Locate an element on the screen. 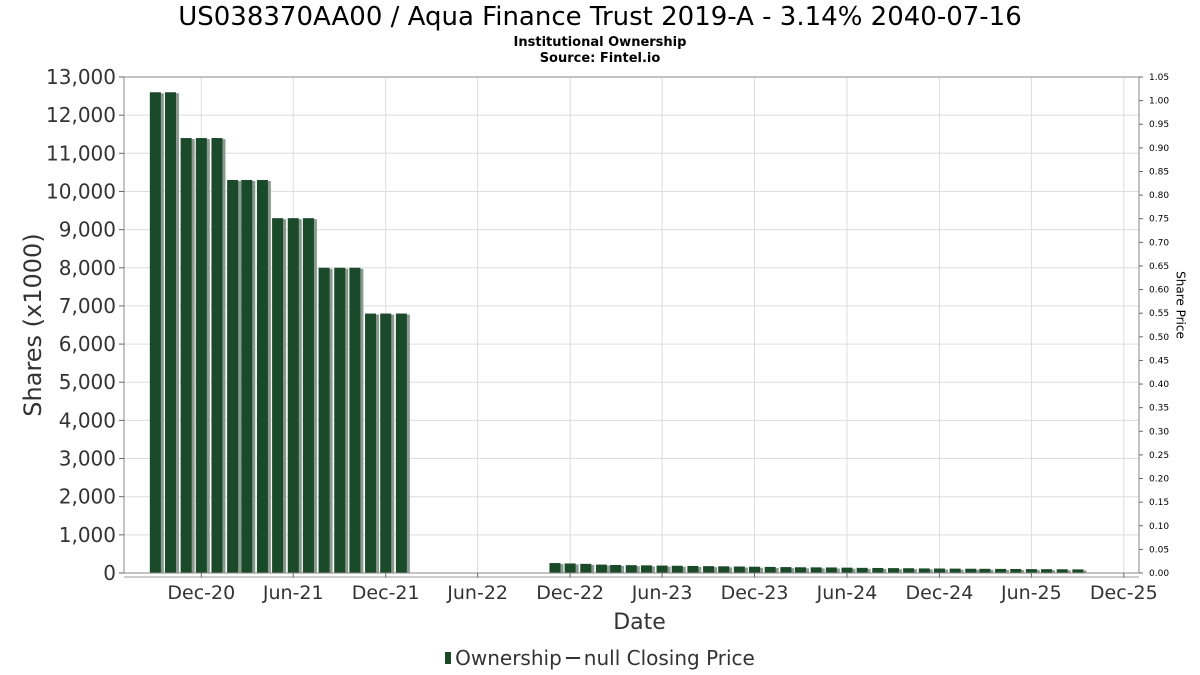 Image resolution: width=1200 pixels, height=675 pixels. chart-source: Source: Fintel.io is located at coordinates (600, 58).